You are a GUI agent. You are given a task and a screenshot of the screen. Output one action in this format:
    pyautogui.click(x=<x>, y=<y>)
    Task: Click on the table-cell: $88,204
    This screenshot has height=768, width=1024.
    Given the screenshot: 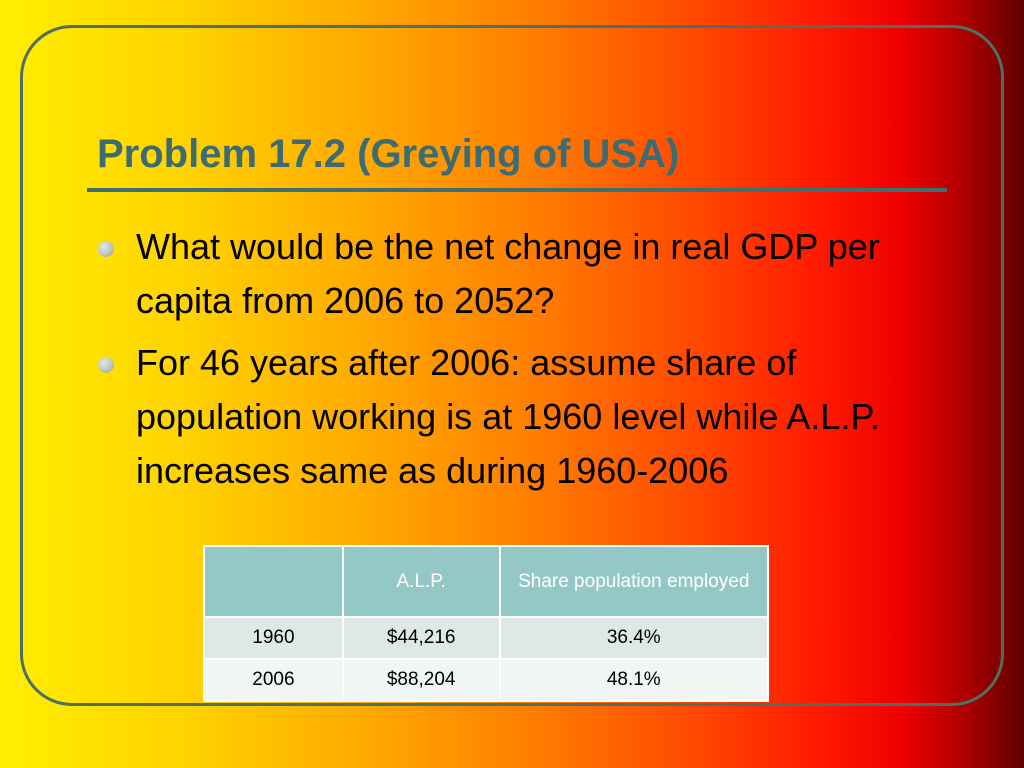 What is the action you would take?
    pyautogui.click(x=421, y=680)
    